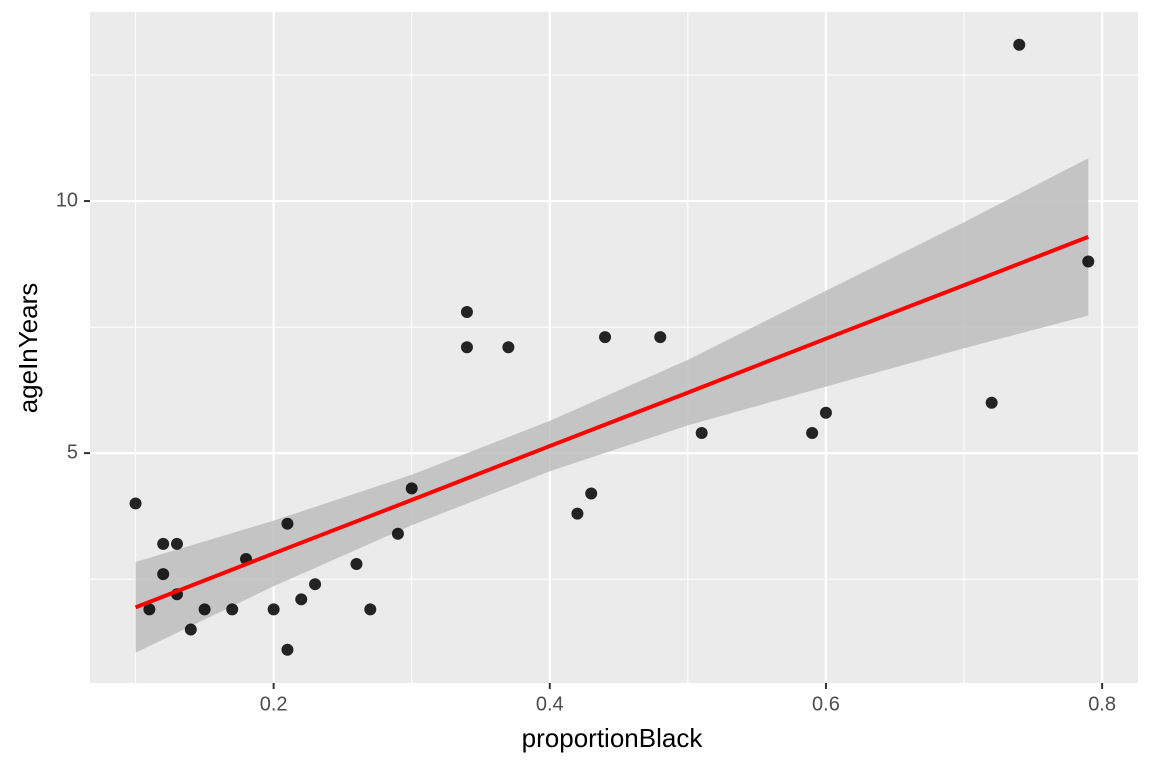 This screenshot has width=1152, height=768. What do you see at coordinates (613, 738) in the screenshot?
I see `x-axis-title: proportionBlack` at bounding box center [613, 738].